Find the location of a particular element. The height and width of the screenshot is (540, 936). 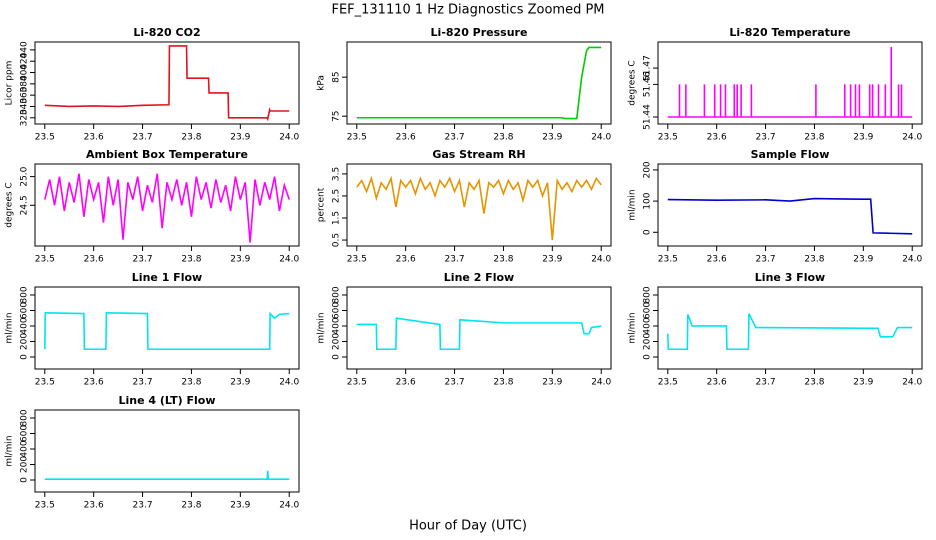

y-tick-label: 440 is located at coordinates (25, 49).